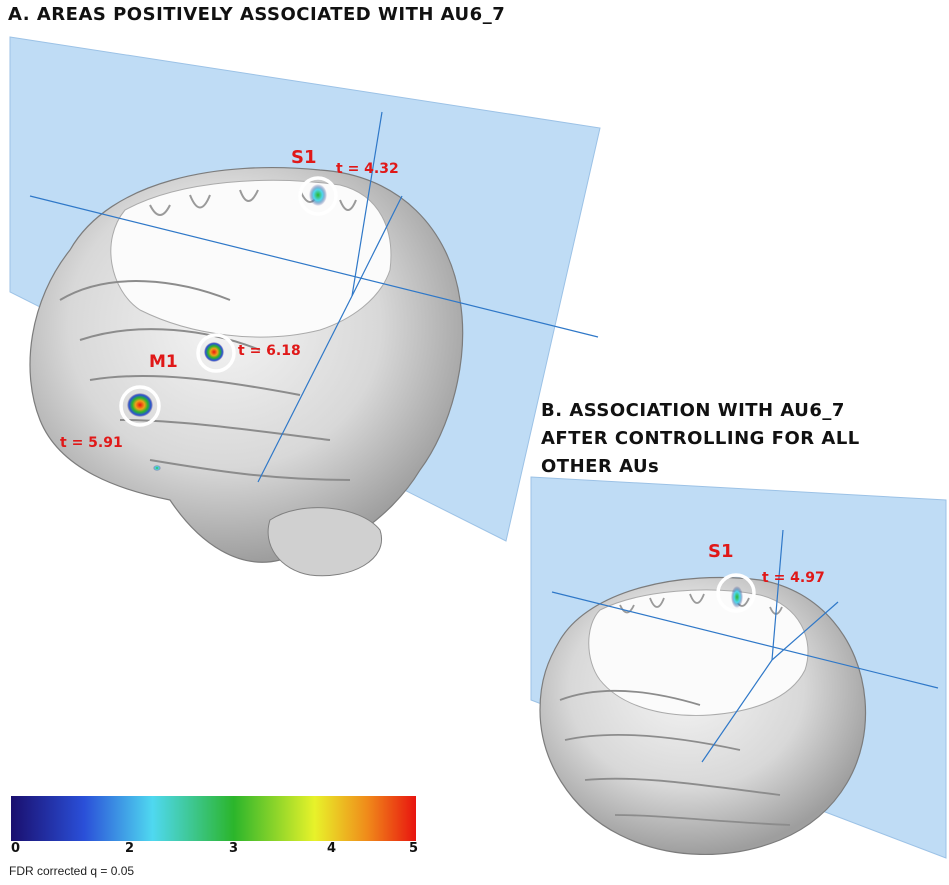 The image size is (949, 885). Describe the element at coordinates (16, 848) in the screenshot. I see `colorbar-tick: 0` at that location.